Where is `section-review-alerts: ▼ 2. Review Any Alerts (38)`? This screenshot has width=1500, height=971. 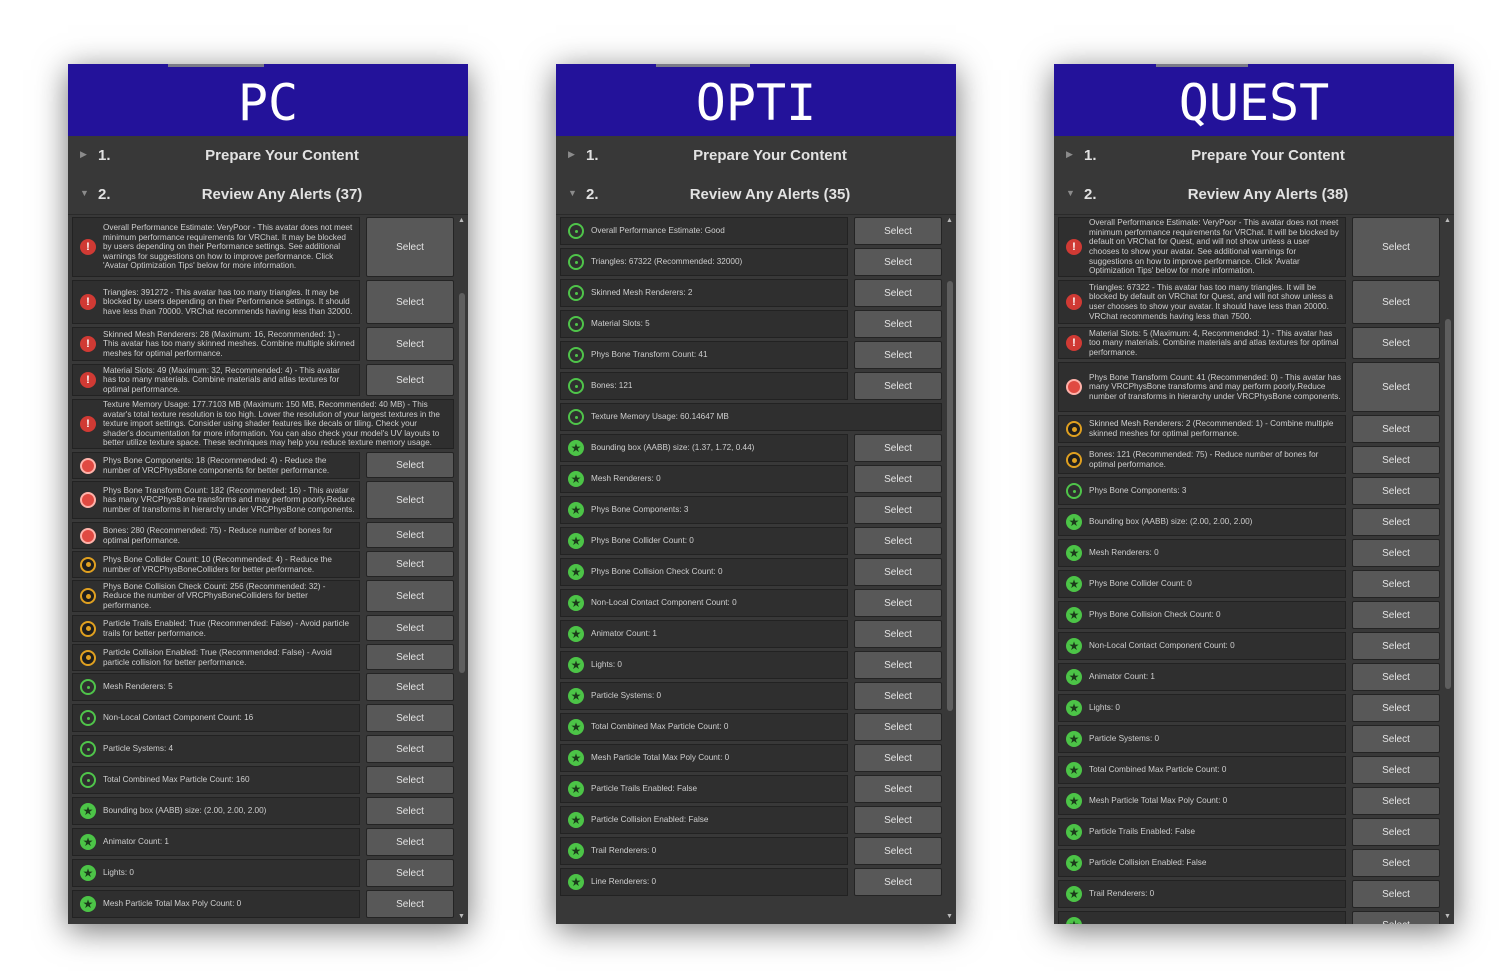 section-review-alerts: ▼ 2. Review Any Alerts (38) is located at coordinates (1254, 194).